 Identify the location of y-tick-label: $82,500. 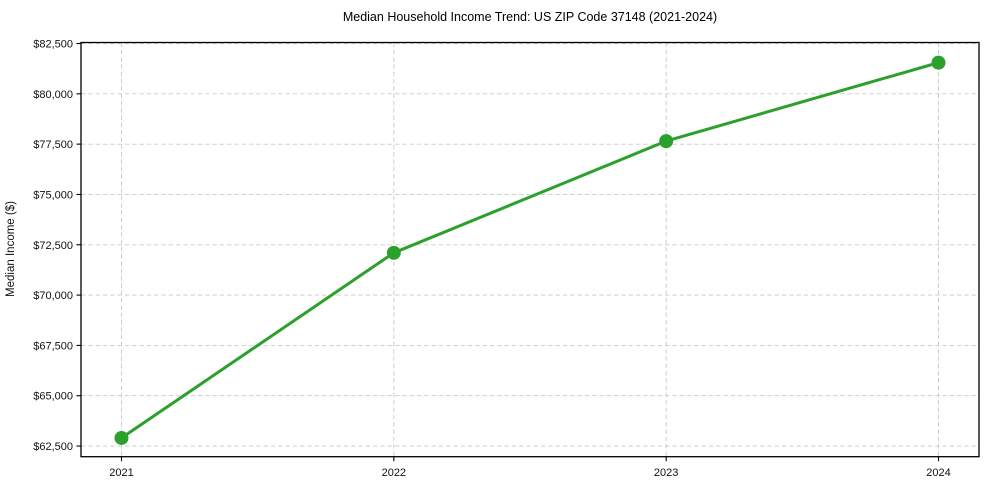
(53, 45).